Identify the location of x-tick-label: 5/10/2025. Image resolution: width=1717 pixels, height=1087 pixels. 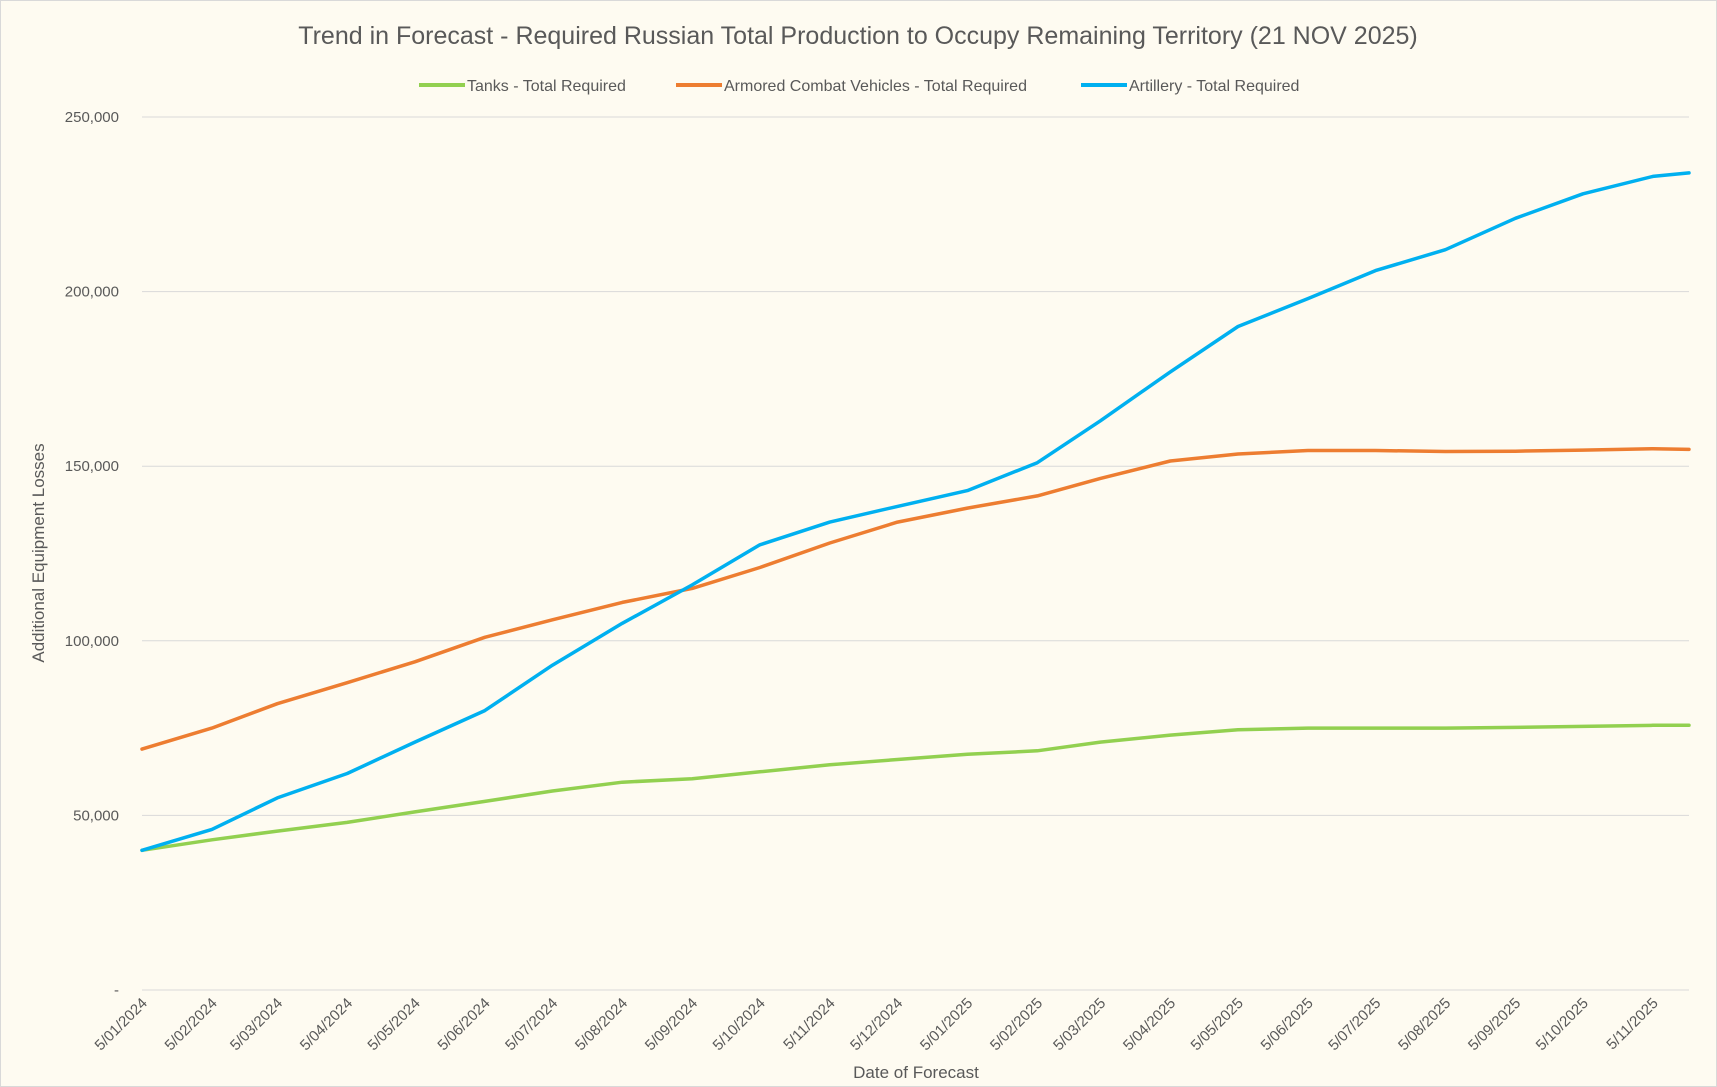
(1562, 1024).